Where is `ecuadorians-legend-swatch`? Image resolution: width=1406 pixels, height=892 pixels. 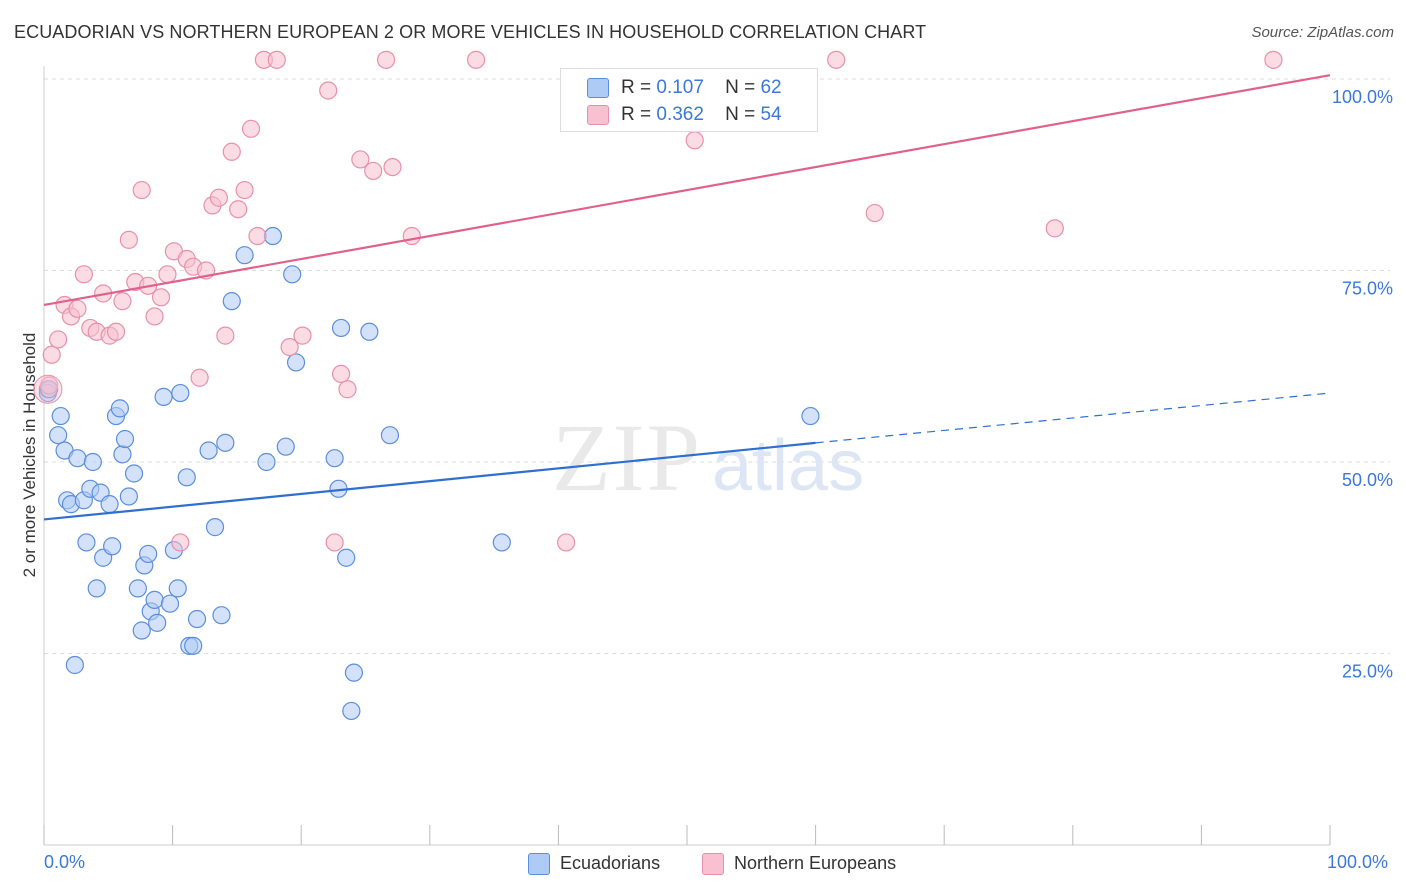 ecuadorians-legend-swatch is located at coordinates (539, 864).